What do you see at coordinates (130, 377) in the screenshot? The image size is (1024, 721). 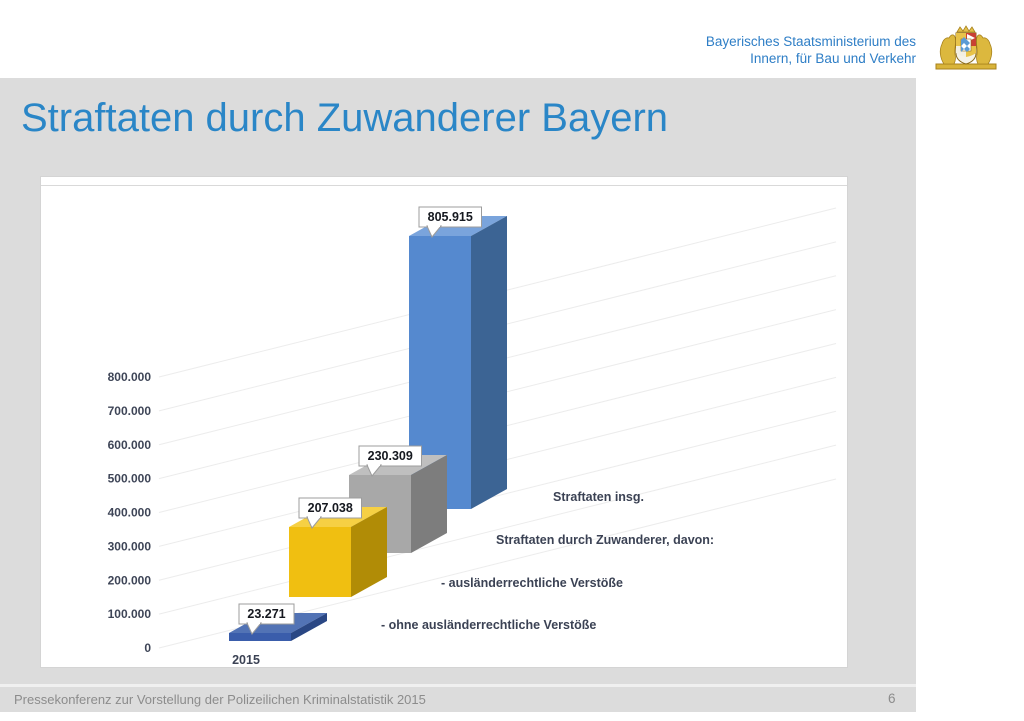 I see `y-axis-tick-label: 800.000` at bounding box center [130, 377].